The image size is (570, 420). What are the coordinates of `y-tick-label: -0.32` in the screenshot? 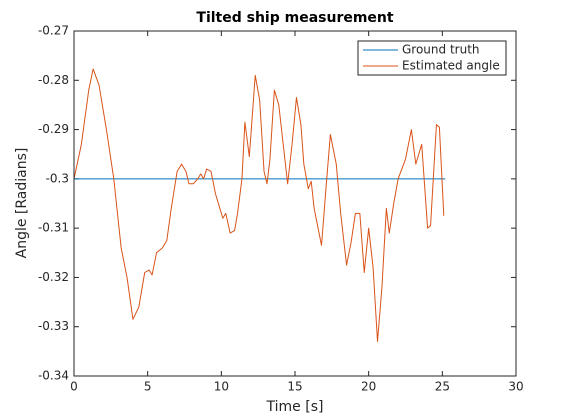 It's located at (53, 277).